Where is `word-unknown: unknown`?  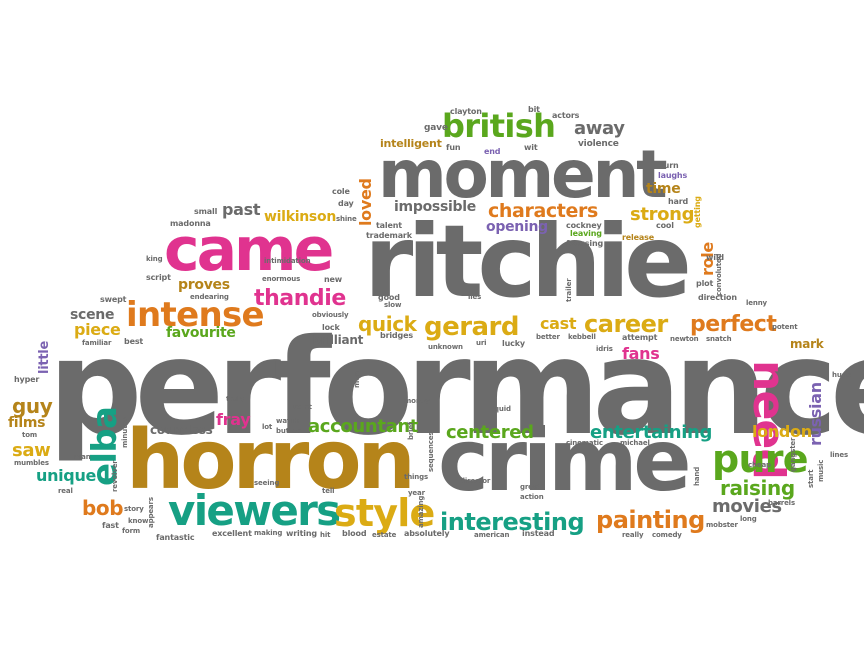
word-unknown: unknown is located at coordinates (445, 347).